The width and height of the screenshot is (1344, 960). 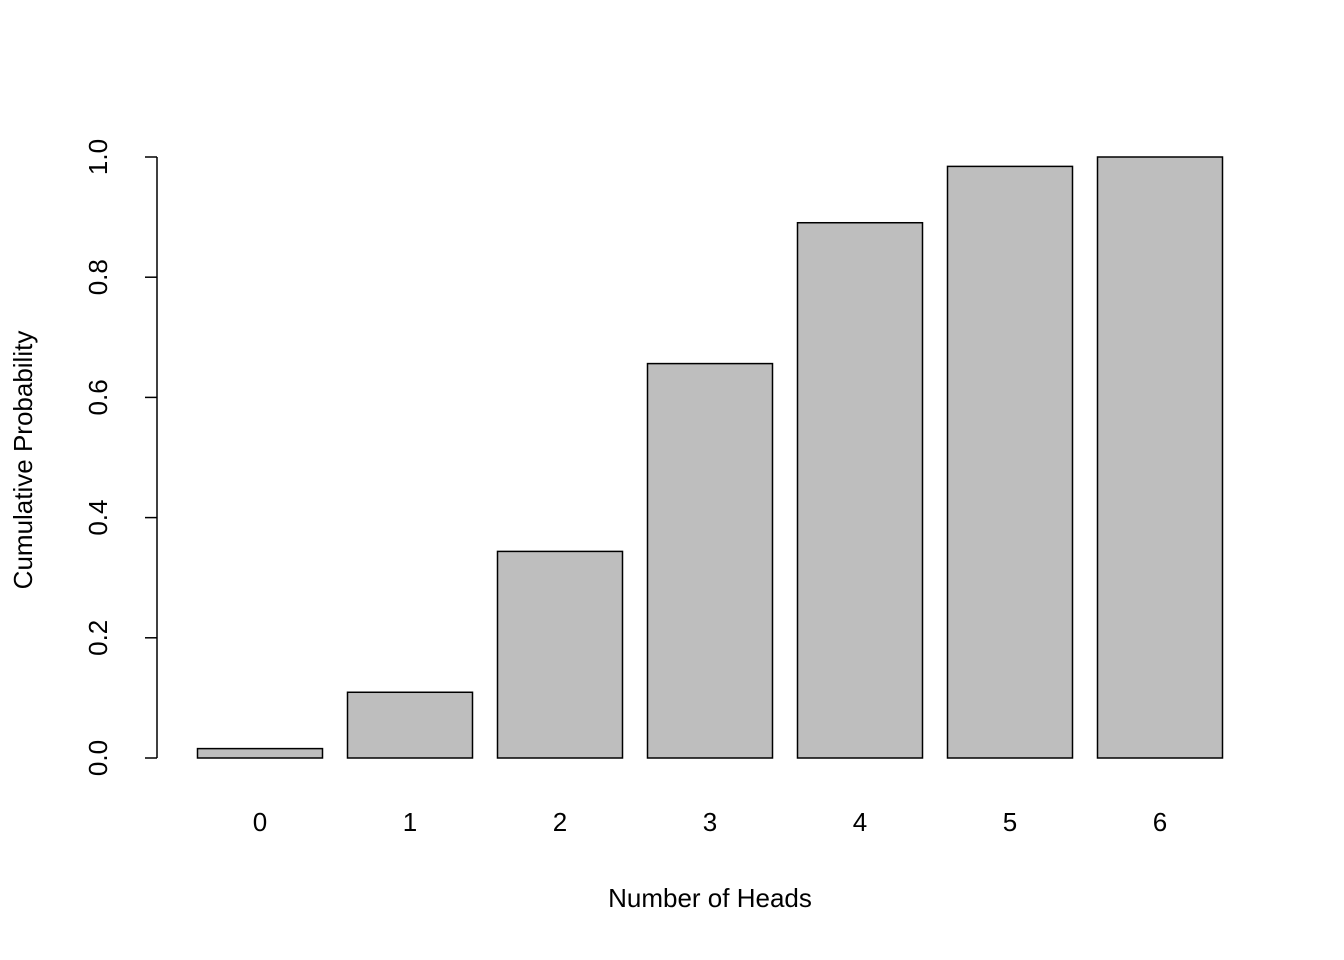 I want to click on y-tick-label: 0.6, so click(x=98, y=397).